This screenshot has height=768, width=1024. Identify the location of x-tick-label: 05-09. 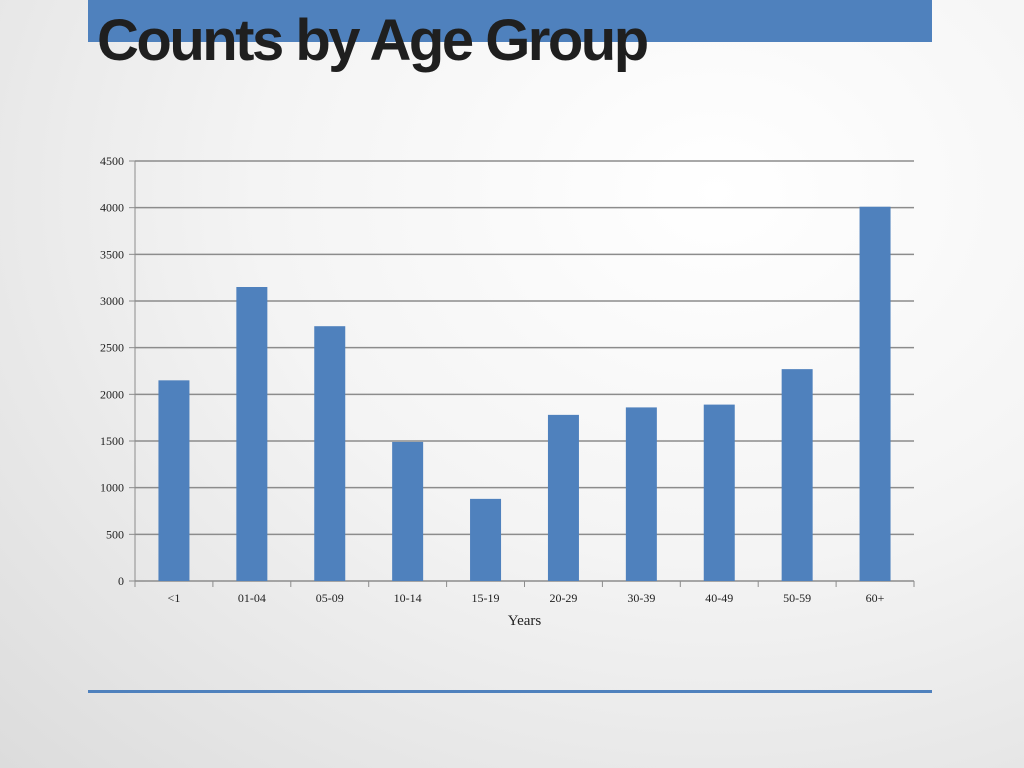
(330, 598).